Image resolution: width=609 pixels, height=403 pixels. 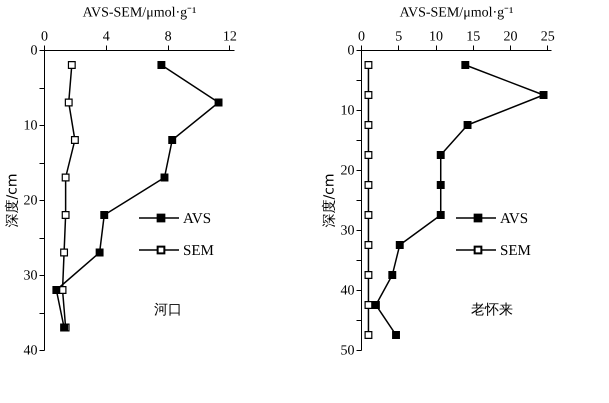 What do you see at coordinates (547, 37) in the screenshot?
I see `x-tick-label: 25` at bounding box center [547, 37].